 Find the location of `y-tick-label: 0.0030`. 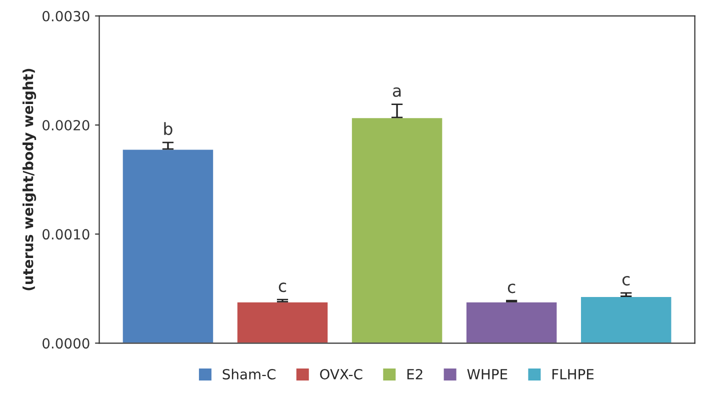

y-tick-label: 0.0030 is located at coordinates (66, 16).